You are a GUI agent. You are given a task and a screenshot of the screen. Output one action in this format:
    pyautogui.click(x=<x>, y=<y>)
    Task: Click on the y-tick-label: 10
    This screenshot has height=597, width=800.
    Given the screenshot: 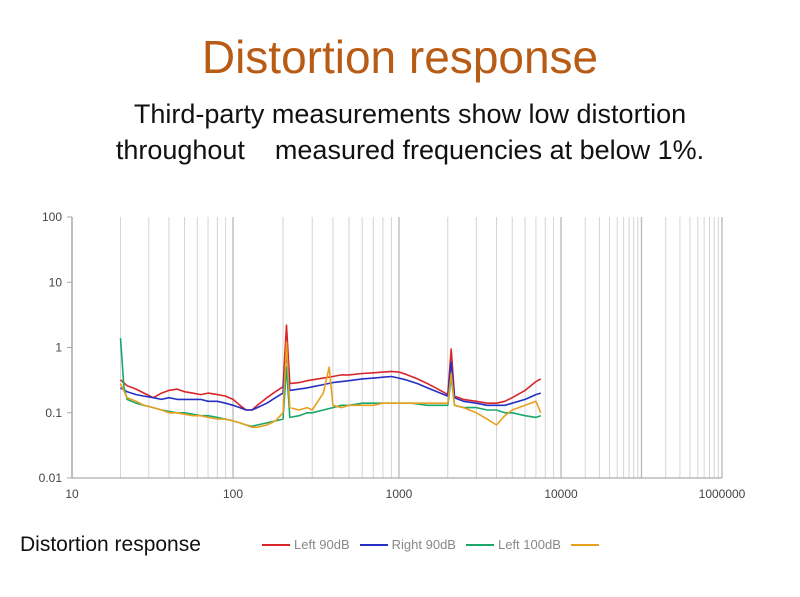 What is the action you would take?
    pyautogui.click(x=56, y=282)
    